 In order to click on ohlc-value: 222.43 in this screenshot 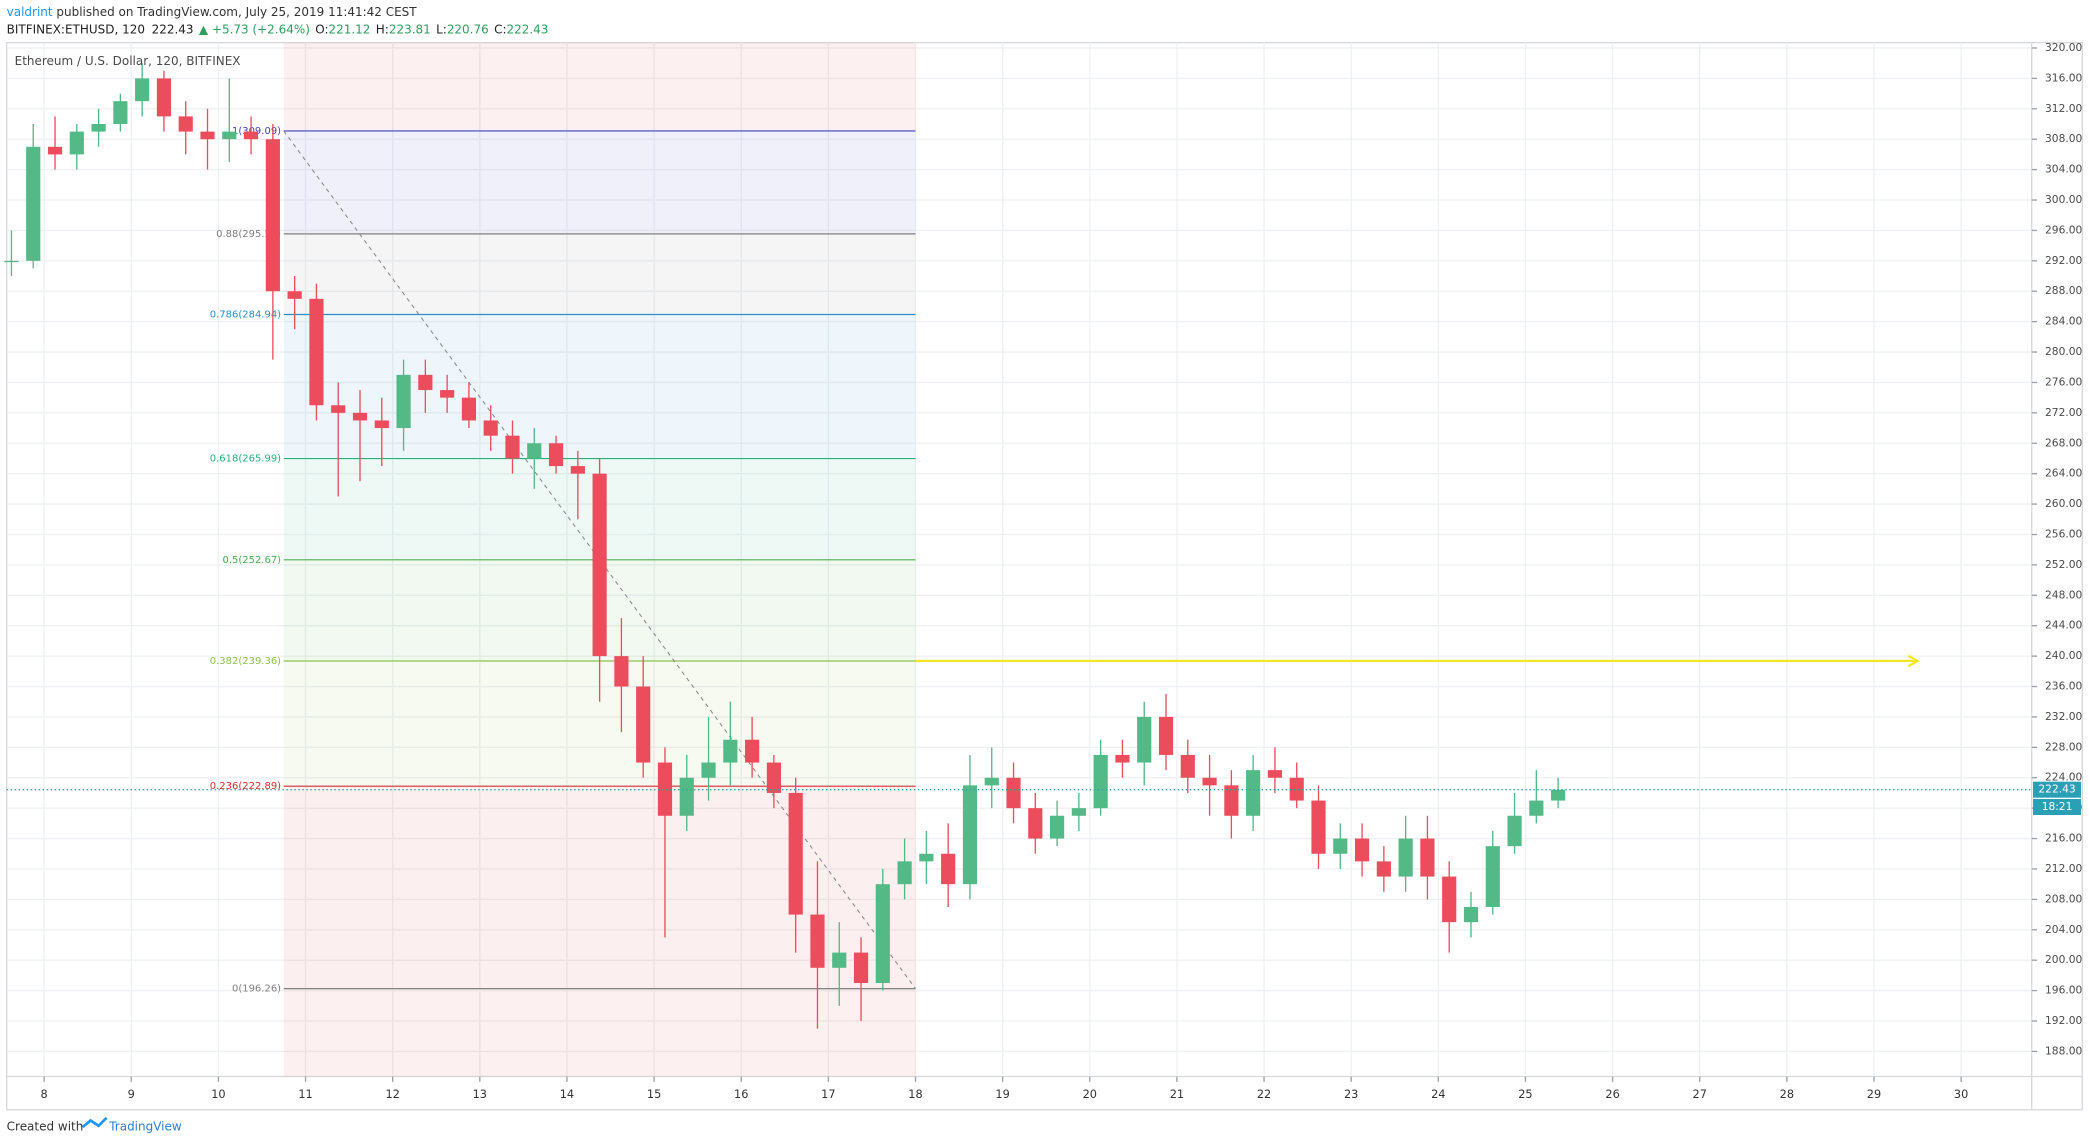, I will do `click(527, 29)`.